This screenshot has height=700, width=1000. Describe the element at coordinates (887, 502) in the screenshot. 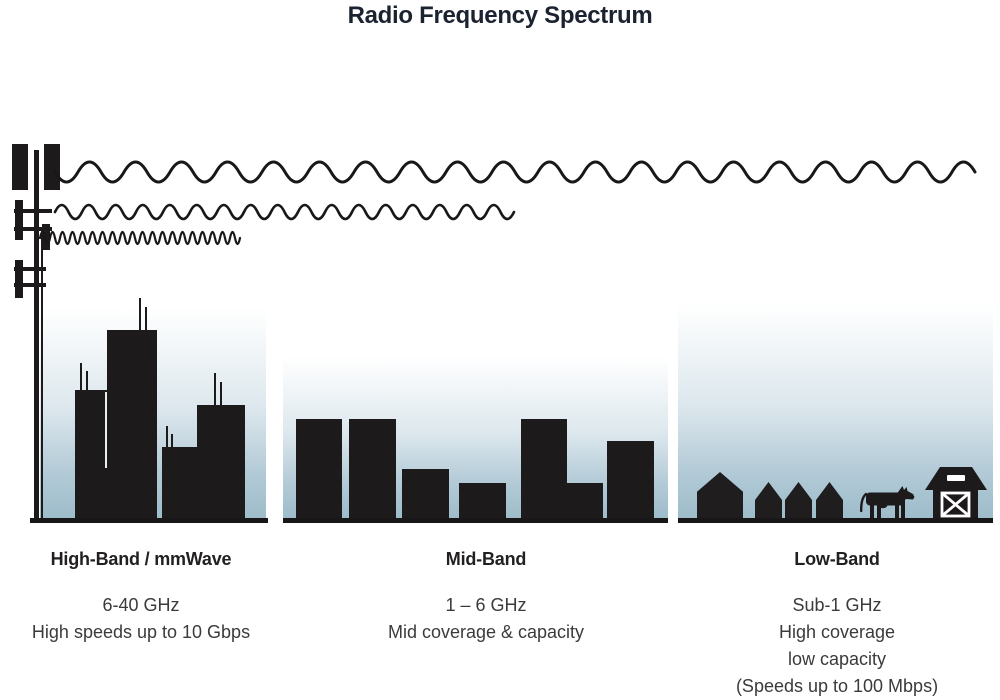

I see `cow-icon` at that location.